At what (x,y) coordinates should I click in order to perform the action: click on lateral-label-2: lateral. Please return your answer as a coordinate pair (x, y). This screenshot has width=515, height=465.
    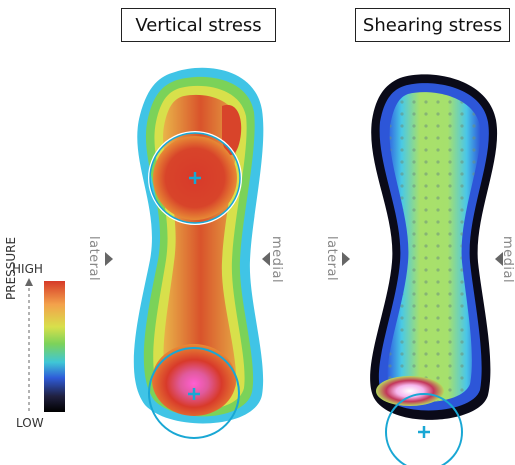
    Looking at the image, I should click on (331, 259).